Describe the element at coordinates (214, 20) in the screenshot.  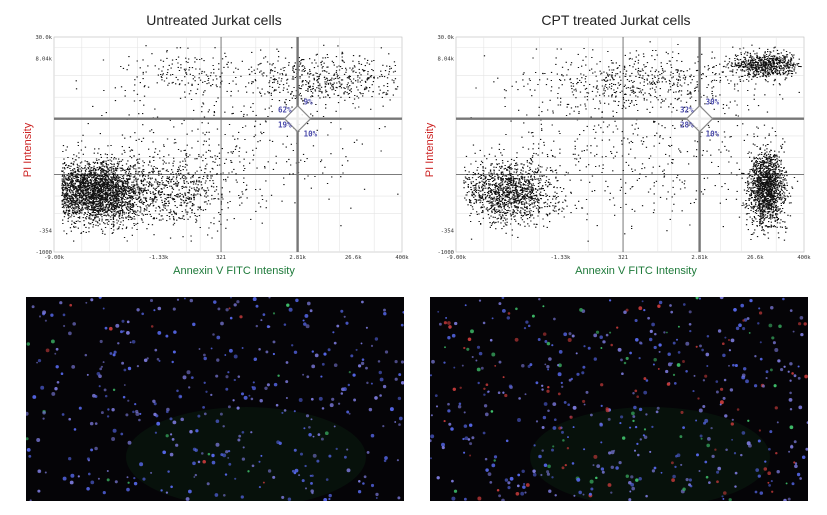
I see `chart-title-untreated: Untreated Jurkat cells` at that location.